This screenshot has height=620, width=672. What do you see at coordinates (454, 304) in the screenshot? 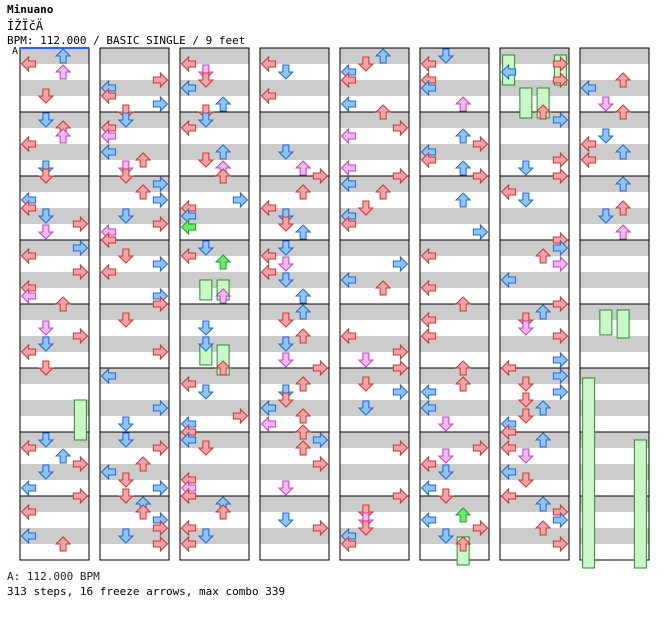
I see `chart-column-border` at bounding box center [454, 304].